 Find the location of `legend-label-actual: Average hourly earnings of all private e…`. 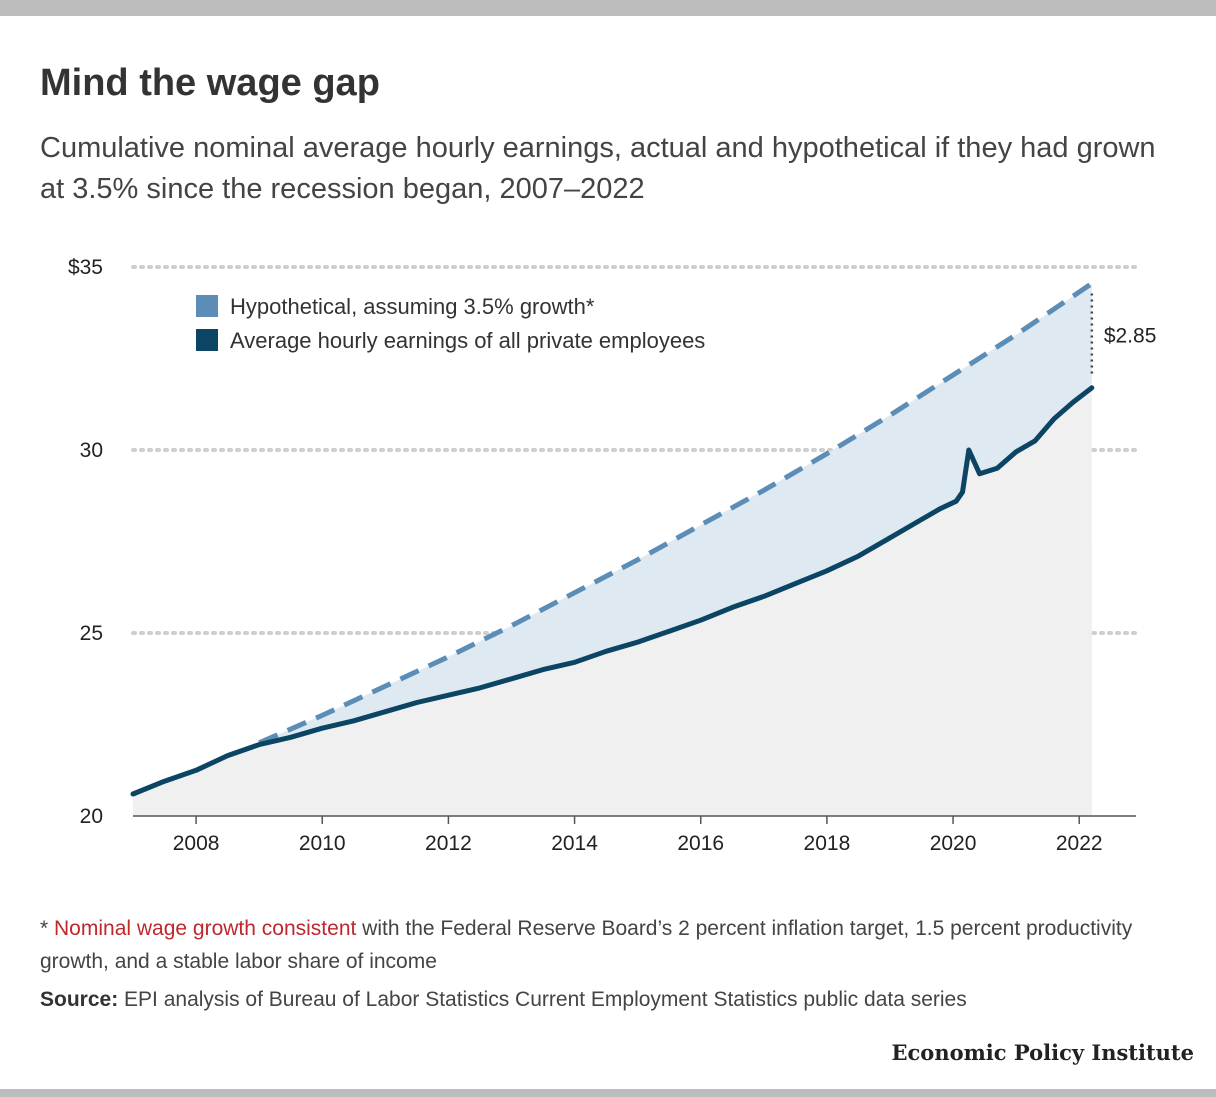

legend-label-actual: Average hourly earnings of all private e… is located at coordinates (467, 340).